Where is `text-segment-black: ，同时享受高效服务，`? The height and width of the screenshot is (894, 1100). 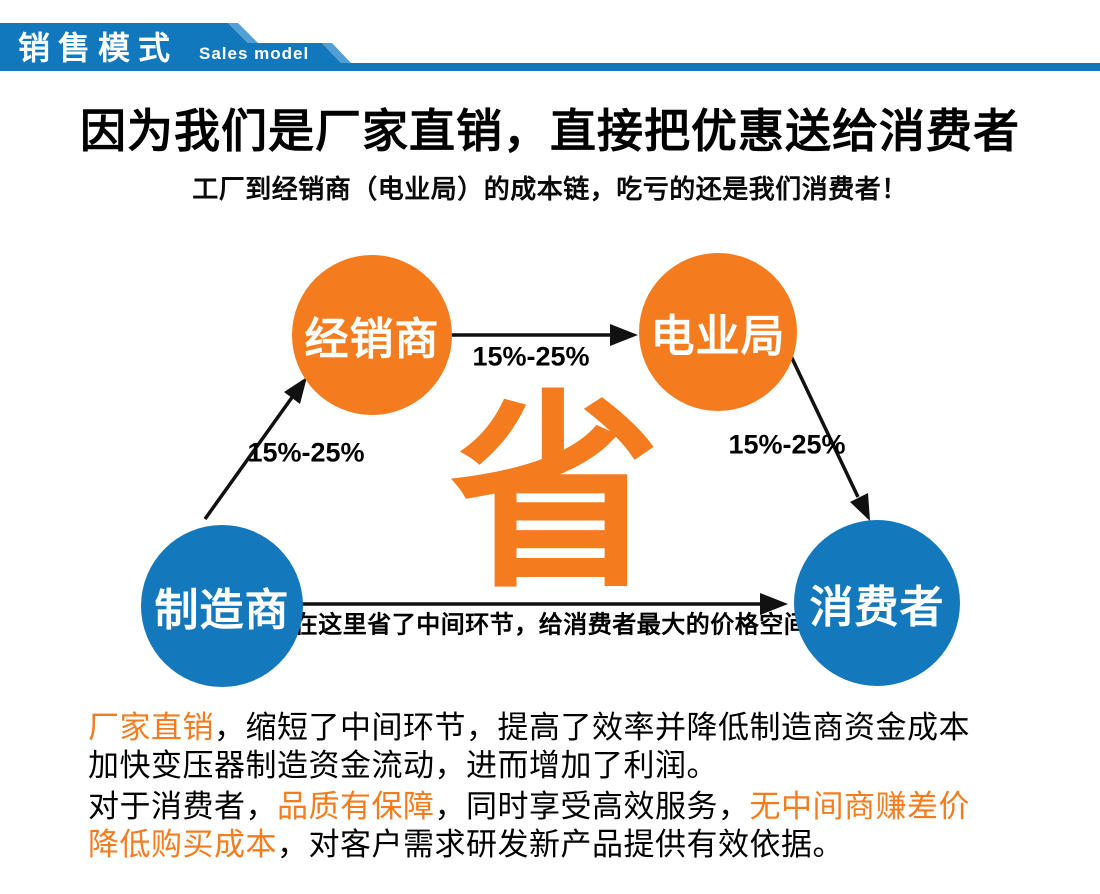
text-segment-black: ，同时享受高效服务， is located at coordinates (592, 806).